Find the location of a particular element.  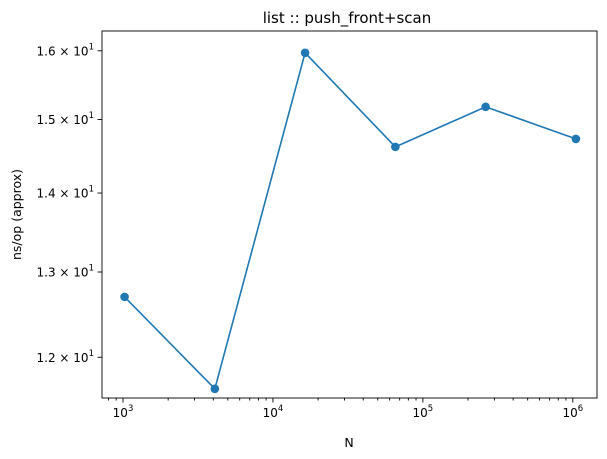

x-axis-ticks: 10³ 10⁴ 10⁵ 10⁶ is located at coordinates (348, 409).